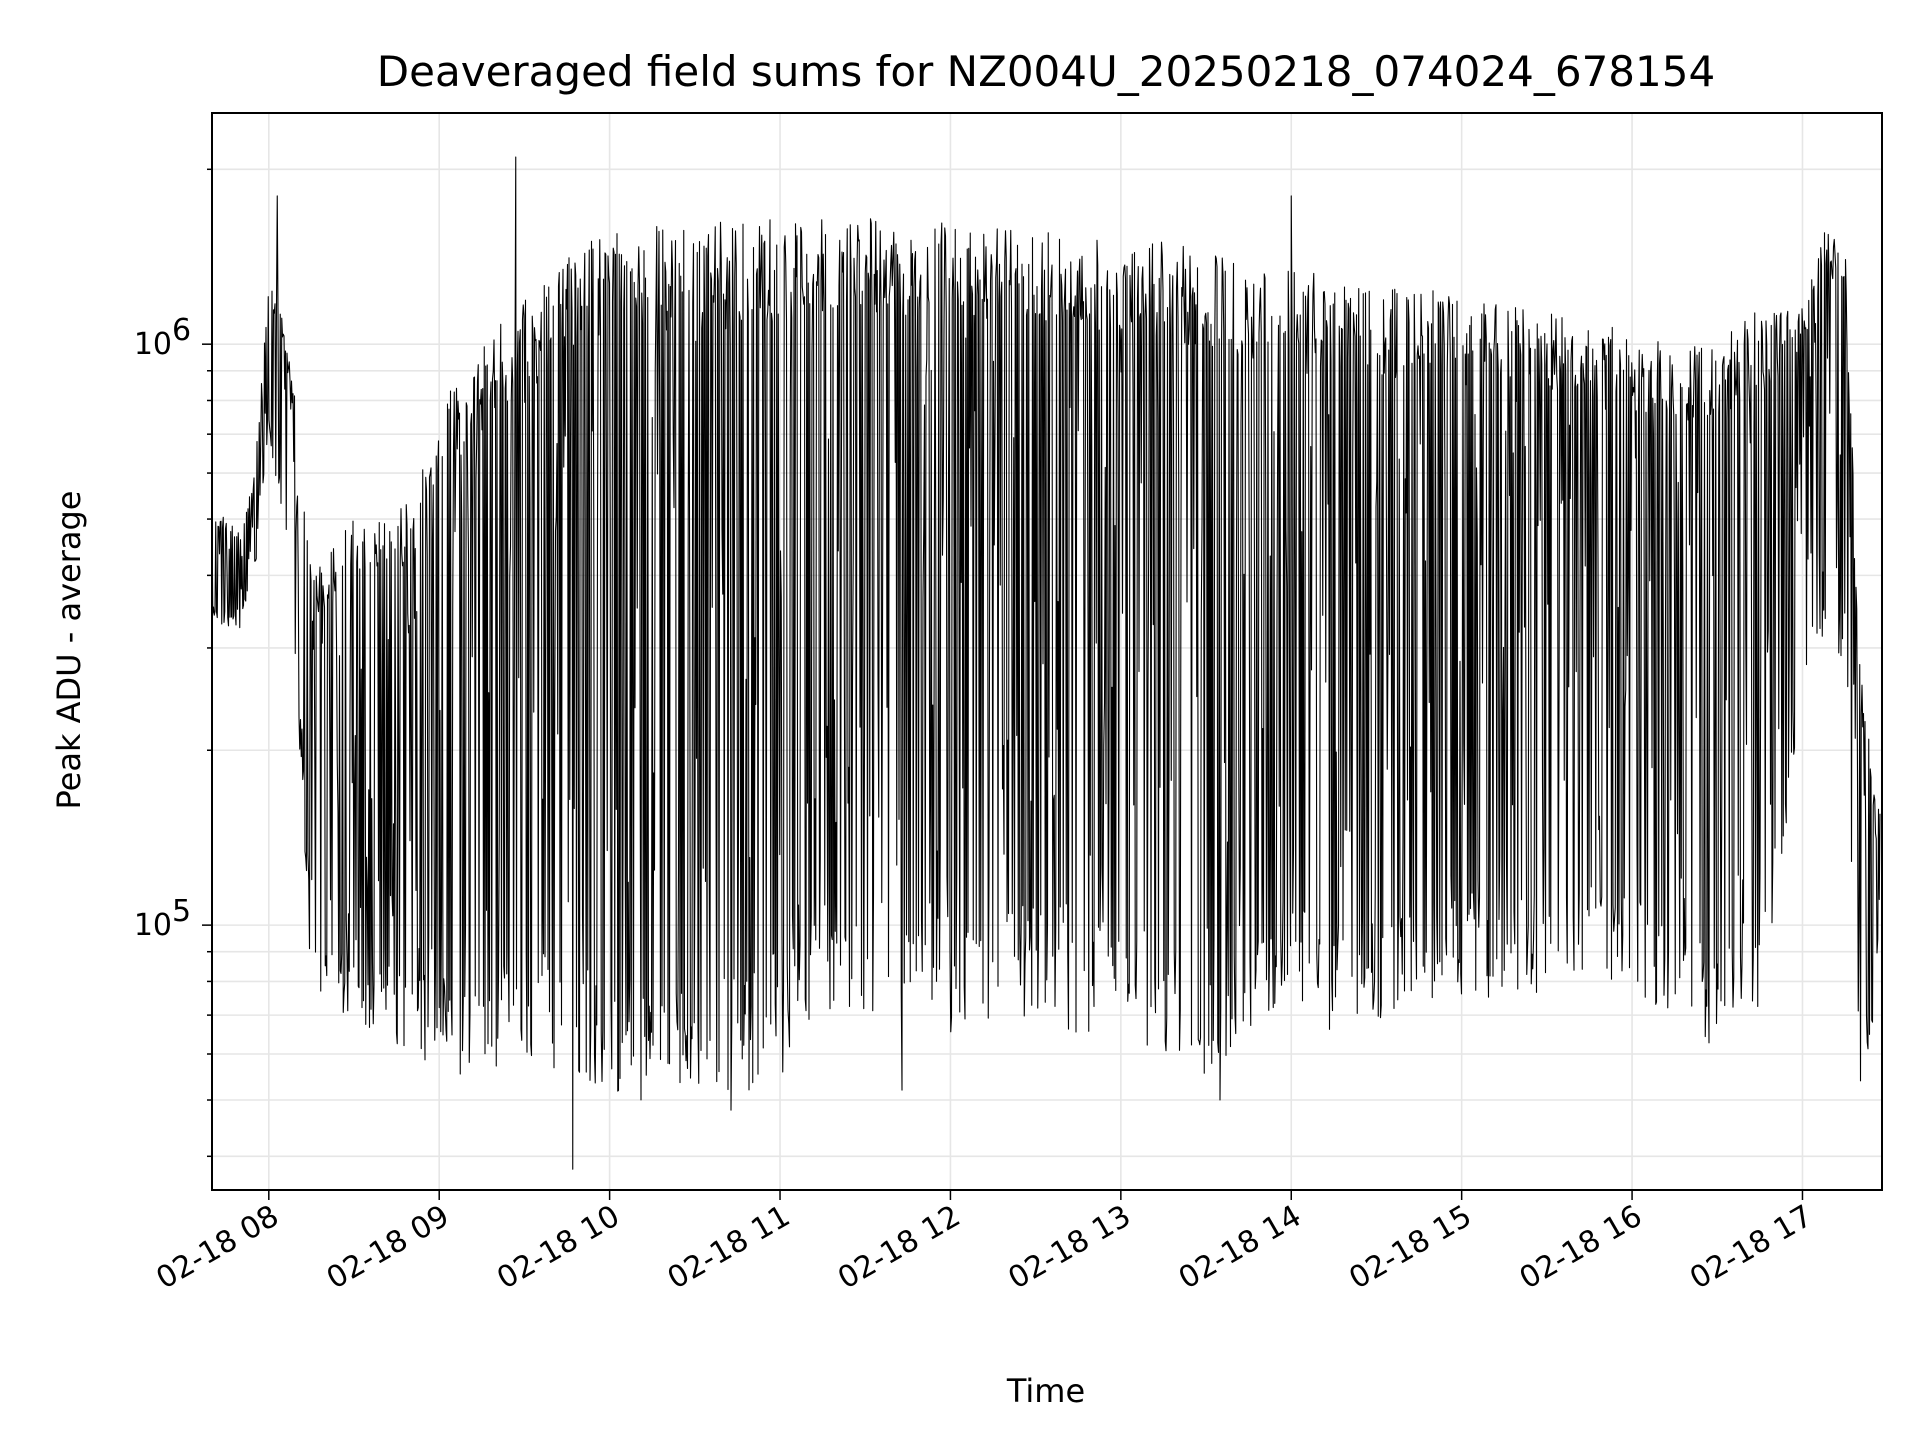 The height and width of the screenshot is (1440, 1920). What do you see at coordinates (1045, 1391) in the screenshot?
I see `x-axis-title: Time` at bounding box center [1045, 1391].